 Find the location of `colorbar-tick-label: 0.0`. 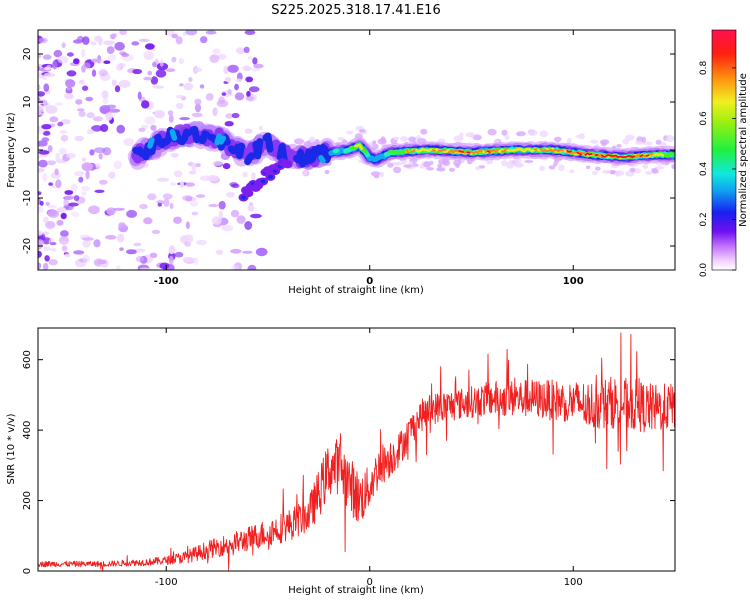

colorbar-tick-label: 0.0 is located at coordinates (704, 270).